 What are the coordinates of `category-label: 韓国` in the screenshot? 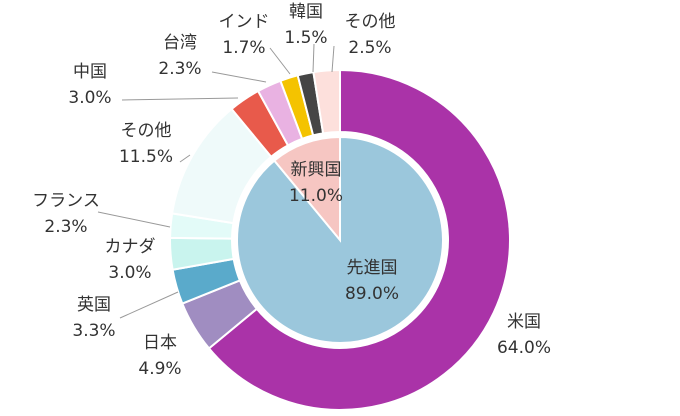 It's located at (306, 12).